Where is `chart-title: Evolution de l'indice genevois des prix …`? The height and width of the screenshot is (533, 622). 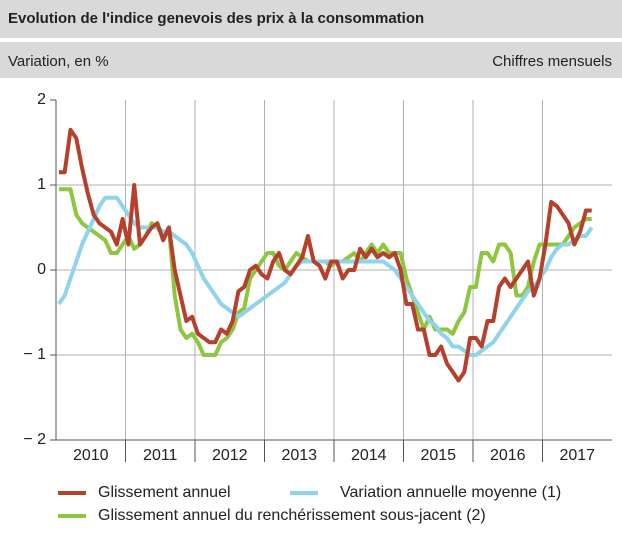
chart-title: Evolution de l'indice genevois des prix … is located at coordinates (216, 18).